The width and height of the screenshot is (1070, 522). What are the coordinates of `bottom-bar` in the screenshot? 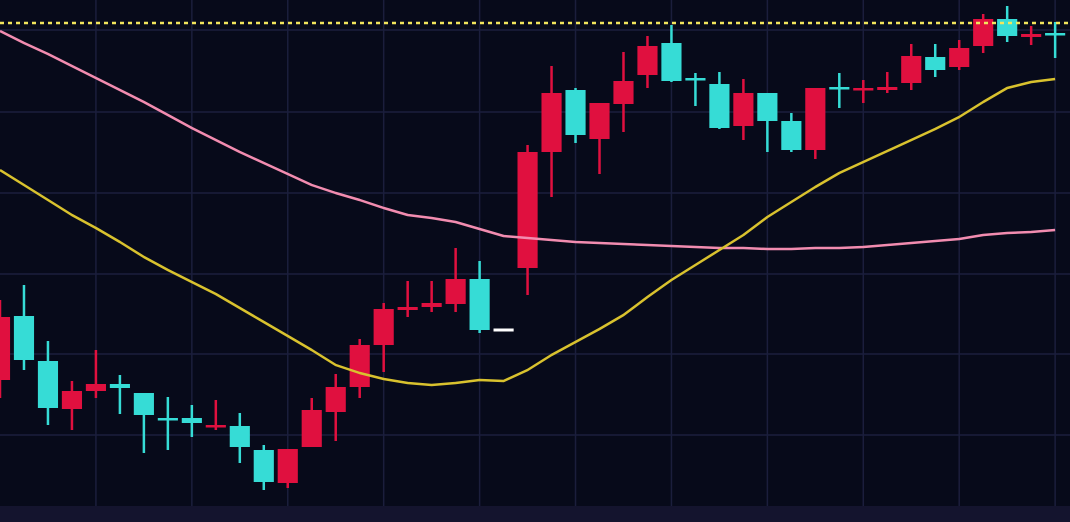 It's located at (535, 514).